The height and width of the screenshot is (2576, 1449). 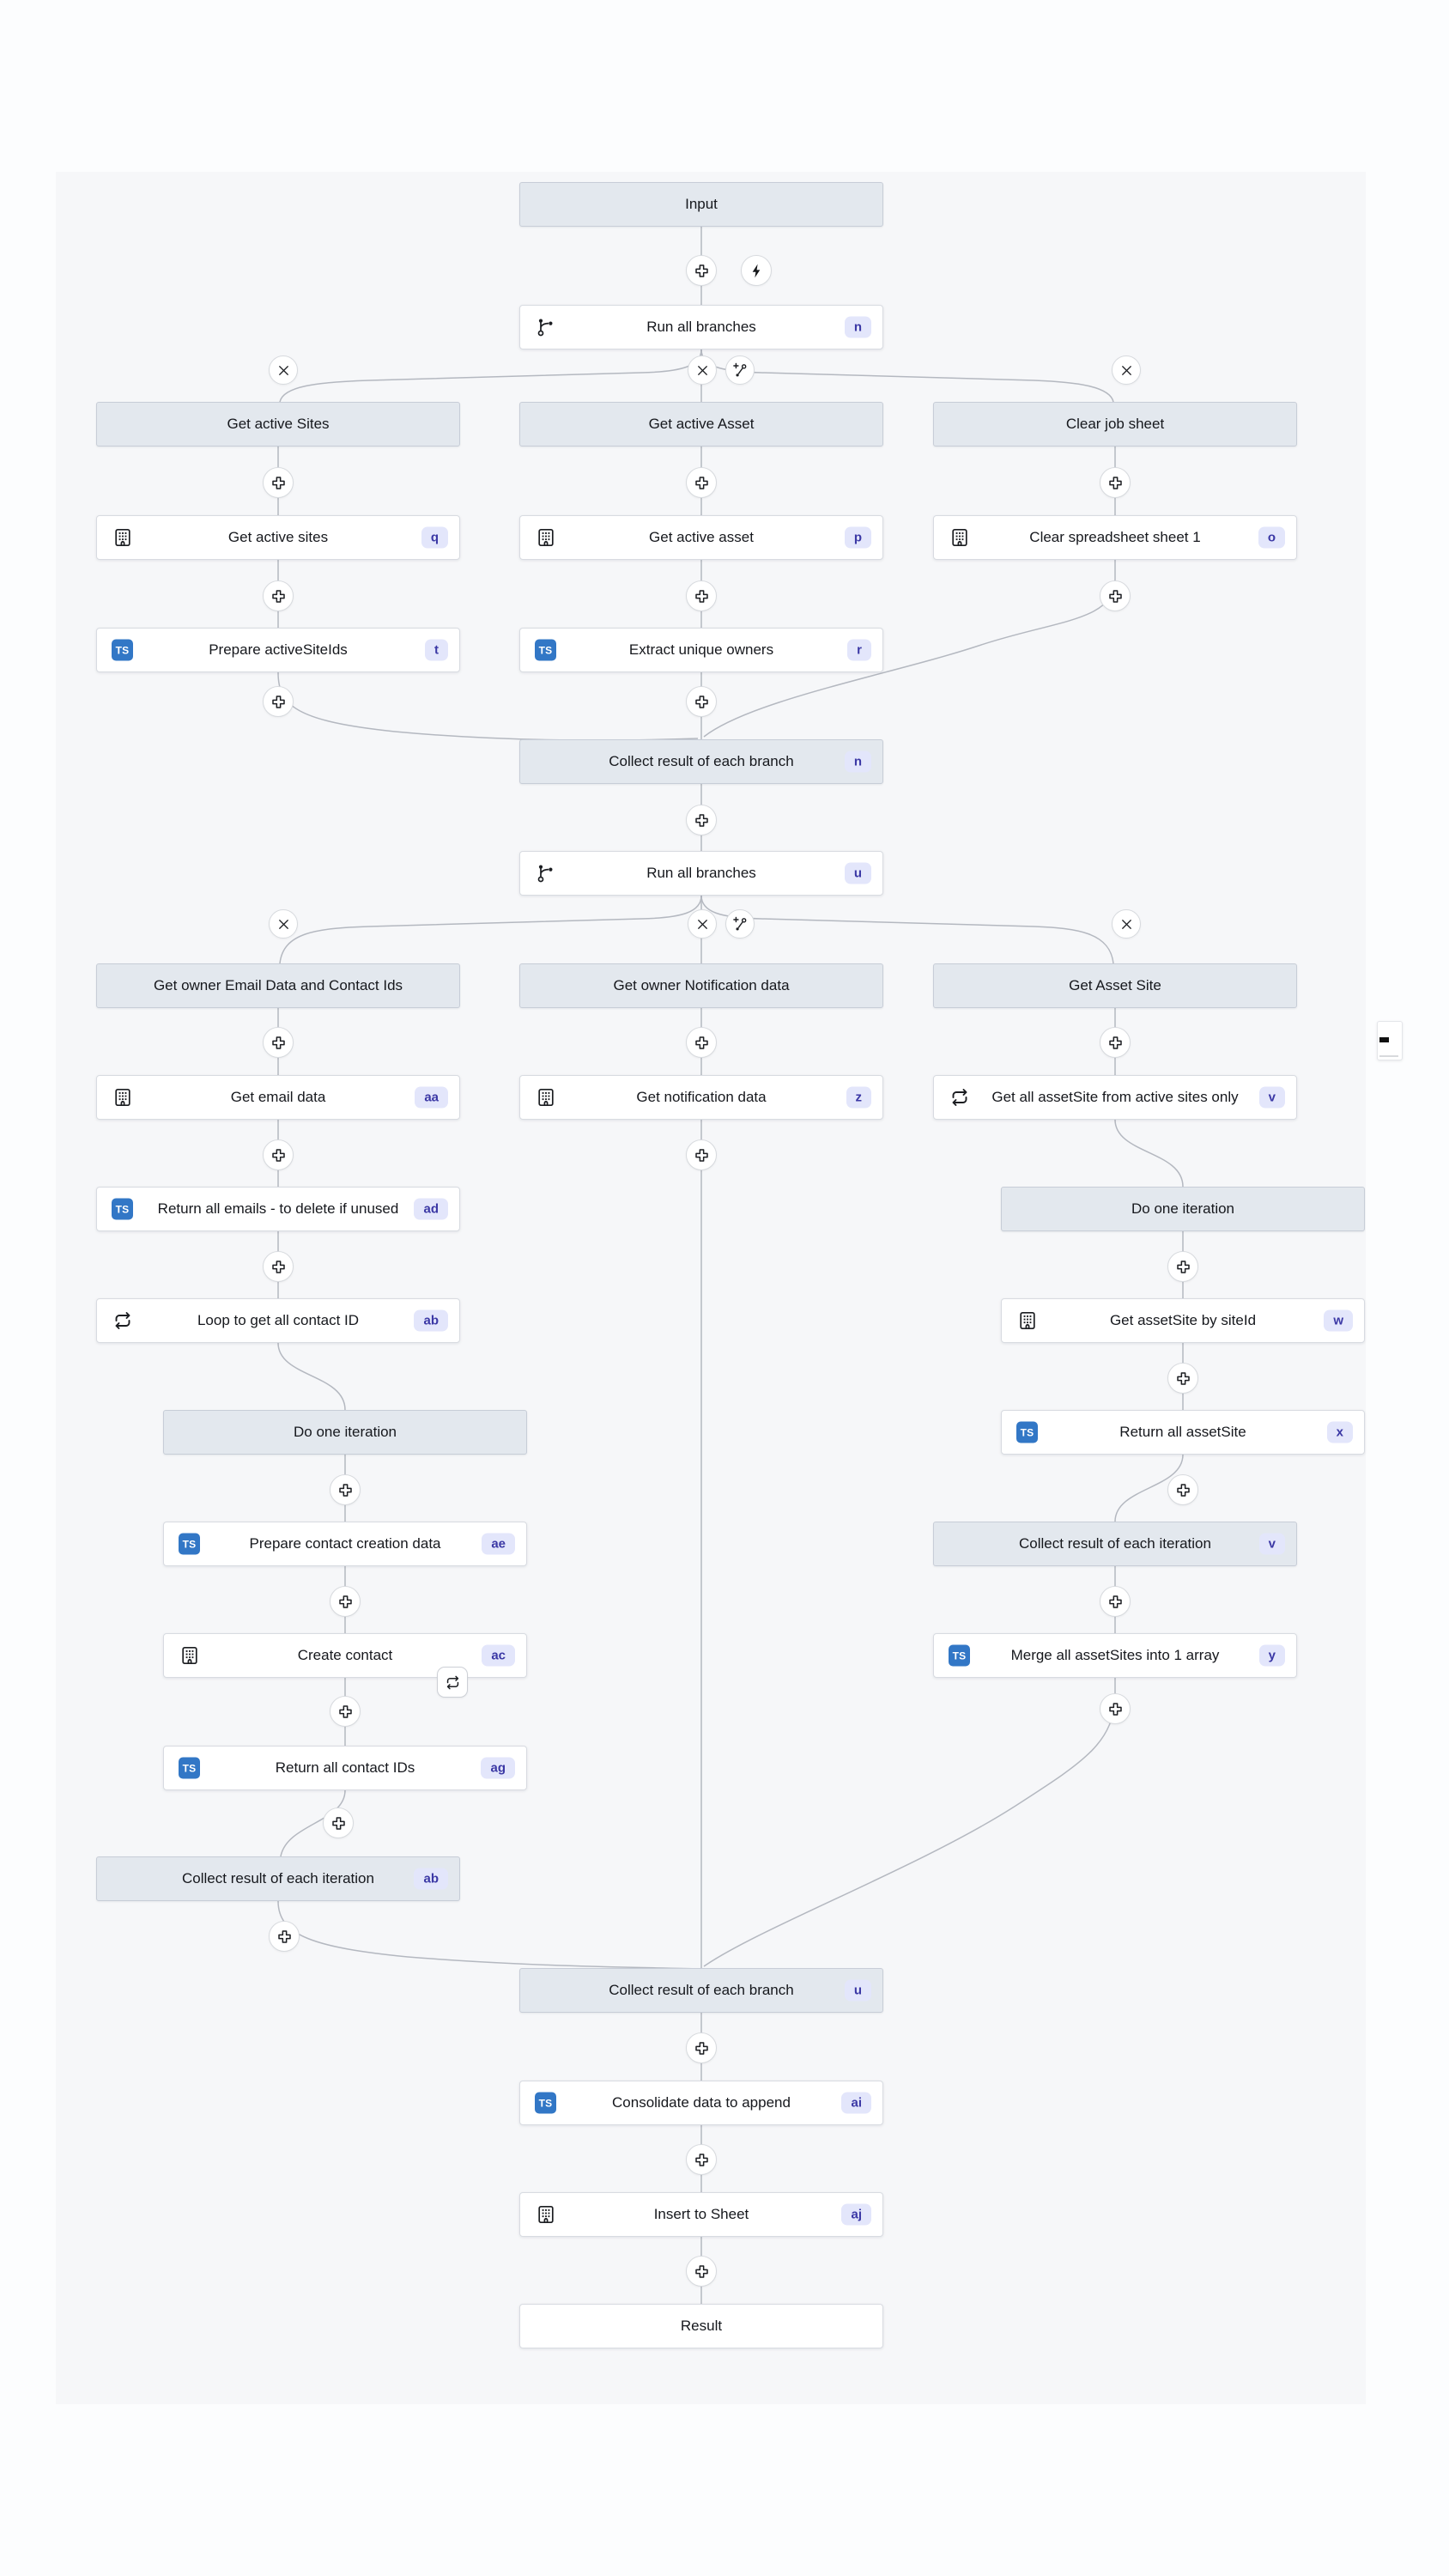 What do you see at coordinates (1115, 1656) in the screenshot?
I see `node-merge-all-assetsites: TS Merge all assetSites into 1 array y` at bounding box center [1115, 1656].